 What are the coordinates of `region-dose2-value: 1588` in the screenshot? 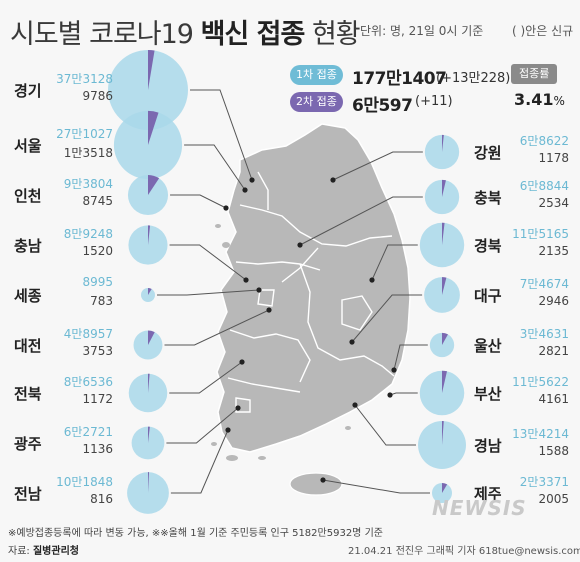 It's located at (553, 451).